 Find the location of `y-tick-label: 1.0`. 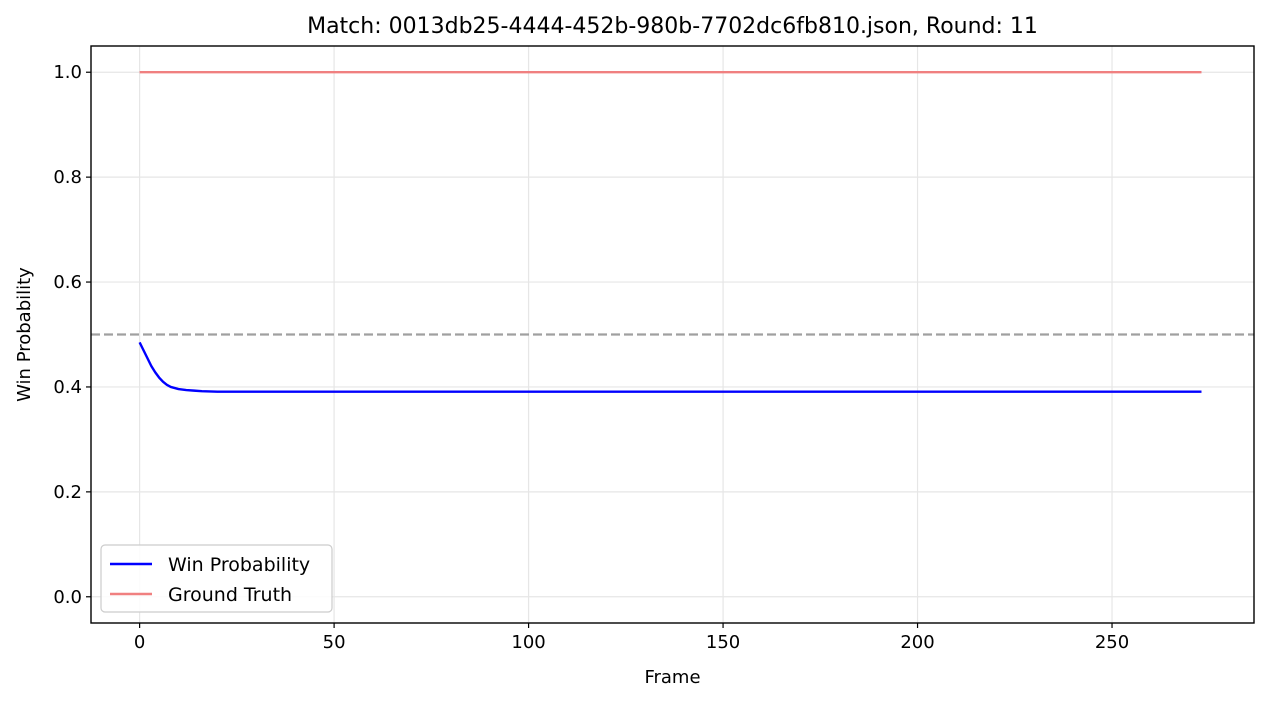

y-tick-label: 1.0 is located at coordinates (67, 72).